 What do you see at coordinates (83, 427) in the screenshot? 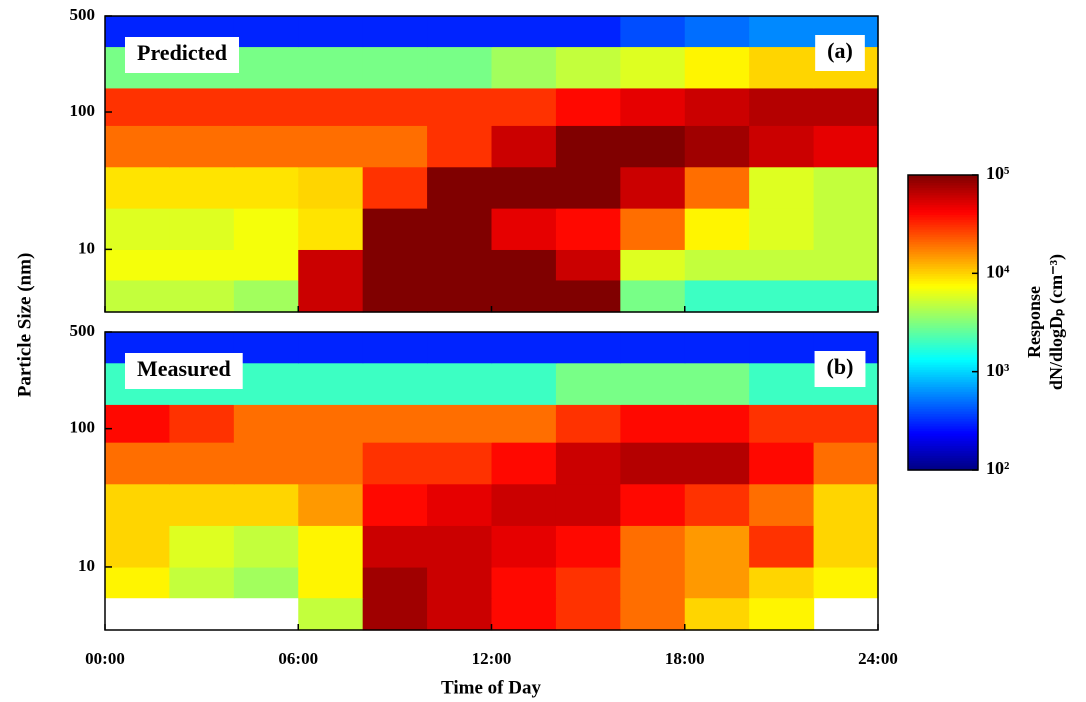
I see `y-tick-label: 100` at bounding box center [83, 427].